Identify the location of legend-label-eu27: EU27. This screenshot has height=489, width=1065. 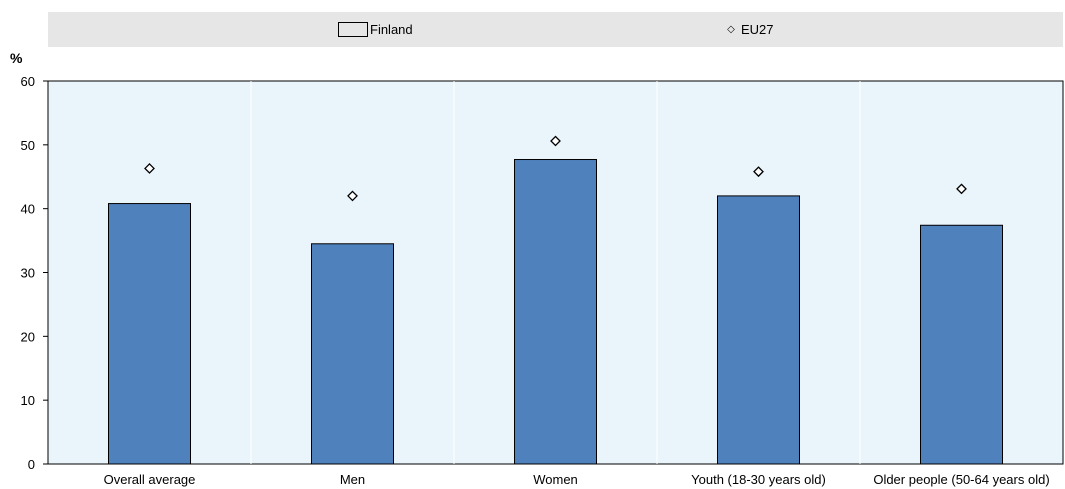
(757, 29).